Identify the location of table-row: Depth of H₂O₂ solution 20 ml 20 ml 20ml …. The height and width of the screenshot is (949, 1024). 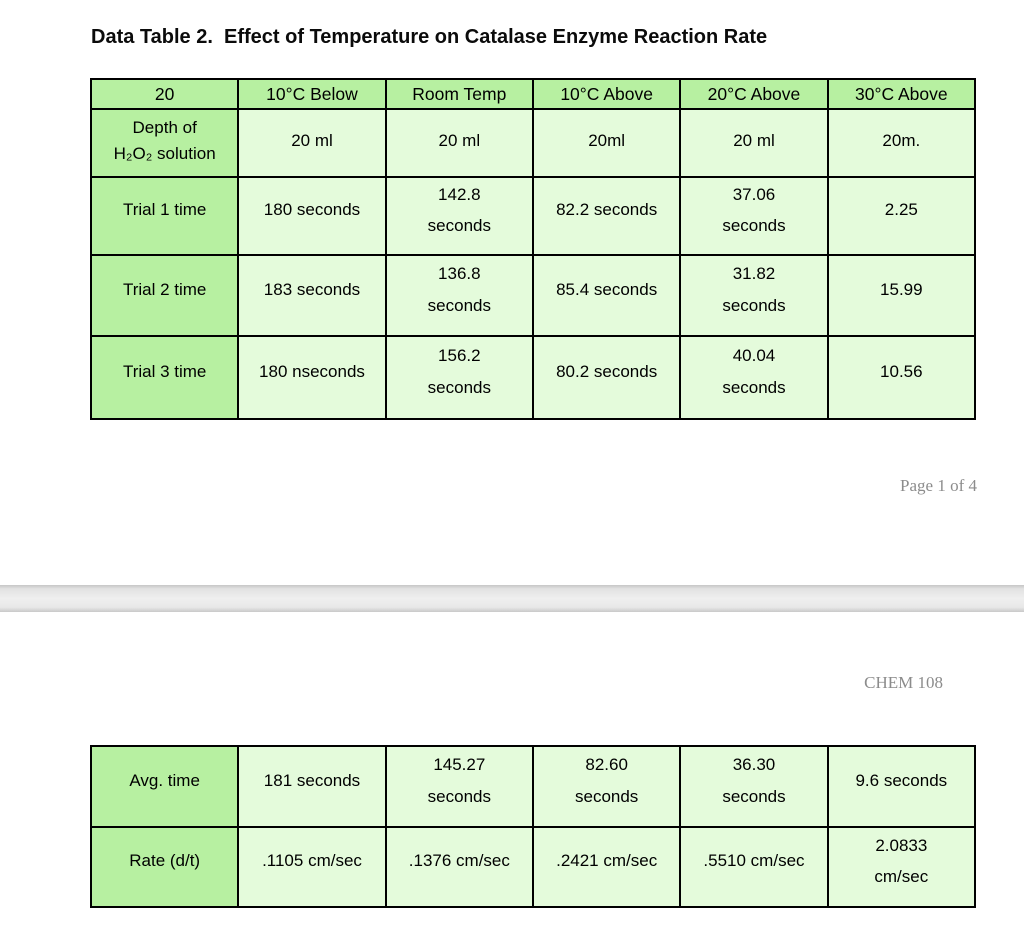
(533, 143).